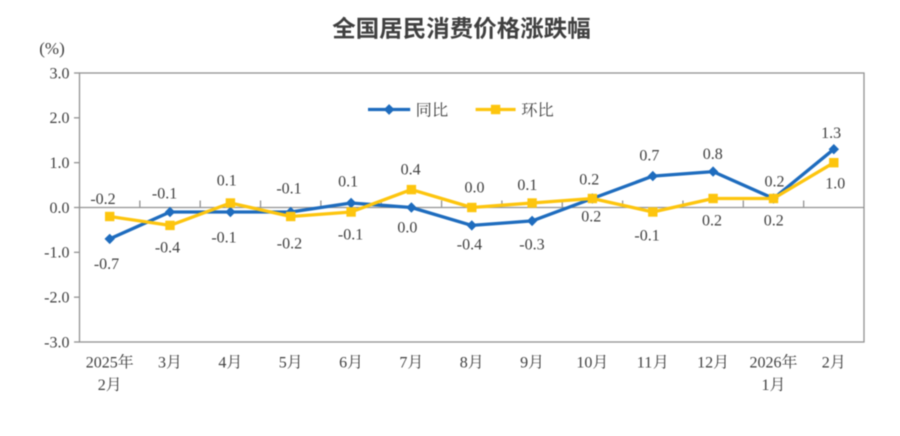  What do you see at coordinates (831, 133) in the screenshot?
I see `svg-text: 1.3` at bounding box center [831, 133].